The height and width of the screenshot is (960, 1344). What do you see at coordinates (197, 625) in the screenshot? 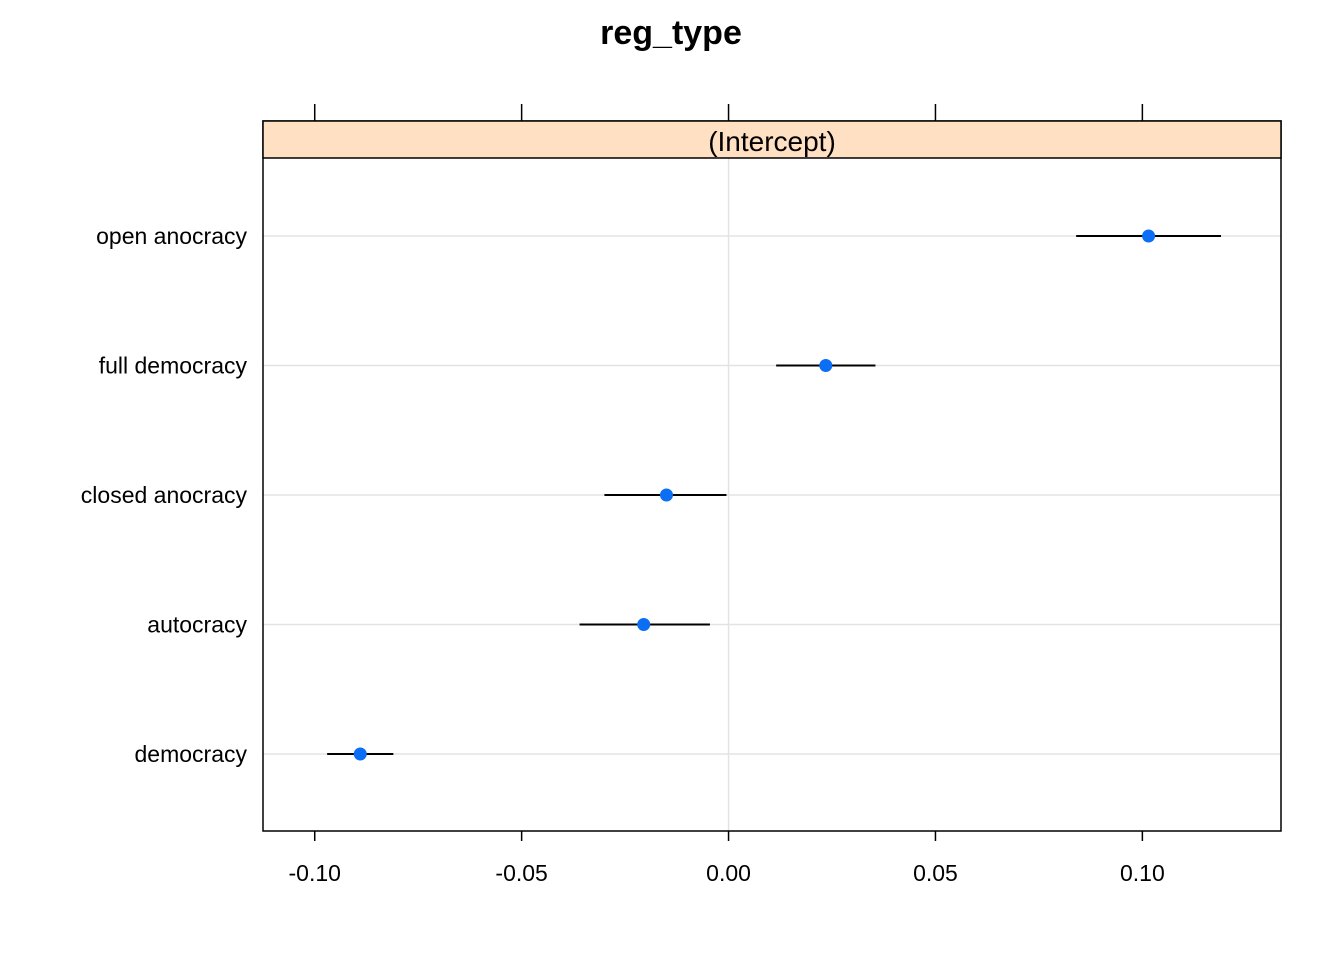
I see `category-label: autocracy` at bounding box center [197, 625].